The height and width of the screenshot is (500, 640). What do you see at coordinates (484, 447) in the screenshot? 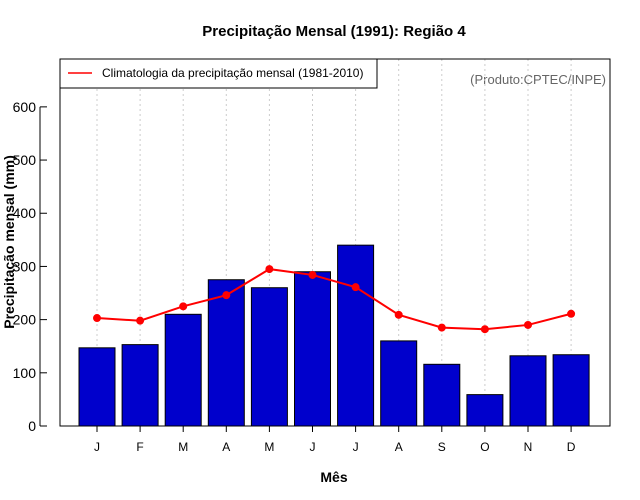
I see `x-tick-label: O` at bounding box center [484, 447].